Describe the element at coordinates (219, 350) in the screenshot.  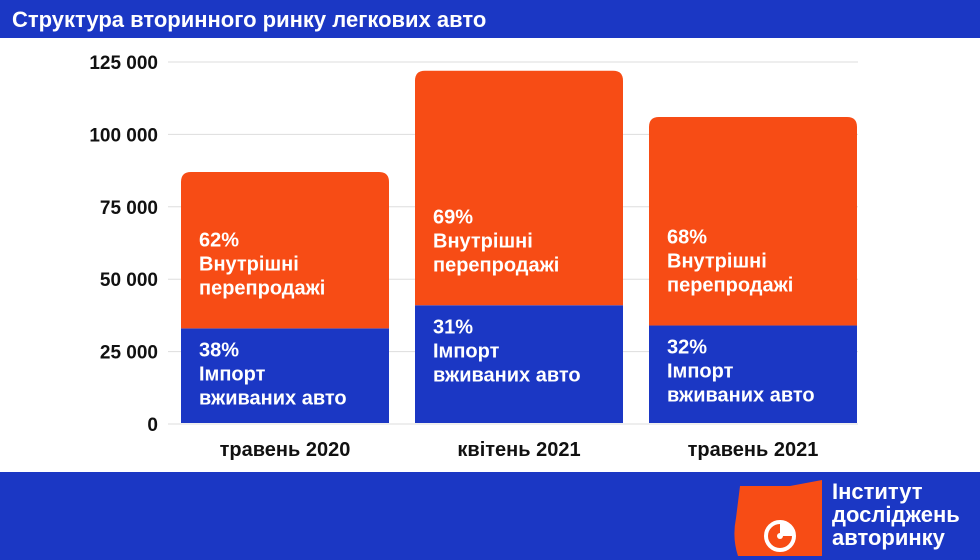
I see `bar-segment-label: 38%` at that location.